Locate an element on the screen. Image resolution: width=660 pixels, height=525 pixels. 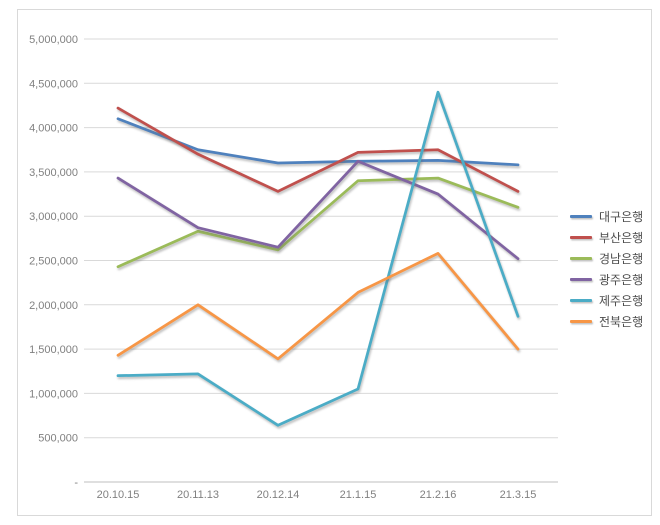
y-axis-tick-label: 2,500,000 is located at coordinates (53, 262).